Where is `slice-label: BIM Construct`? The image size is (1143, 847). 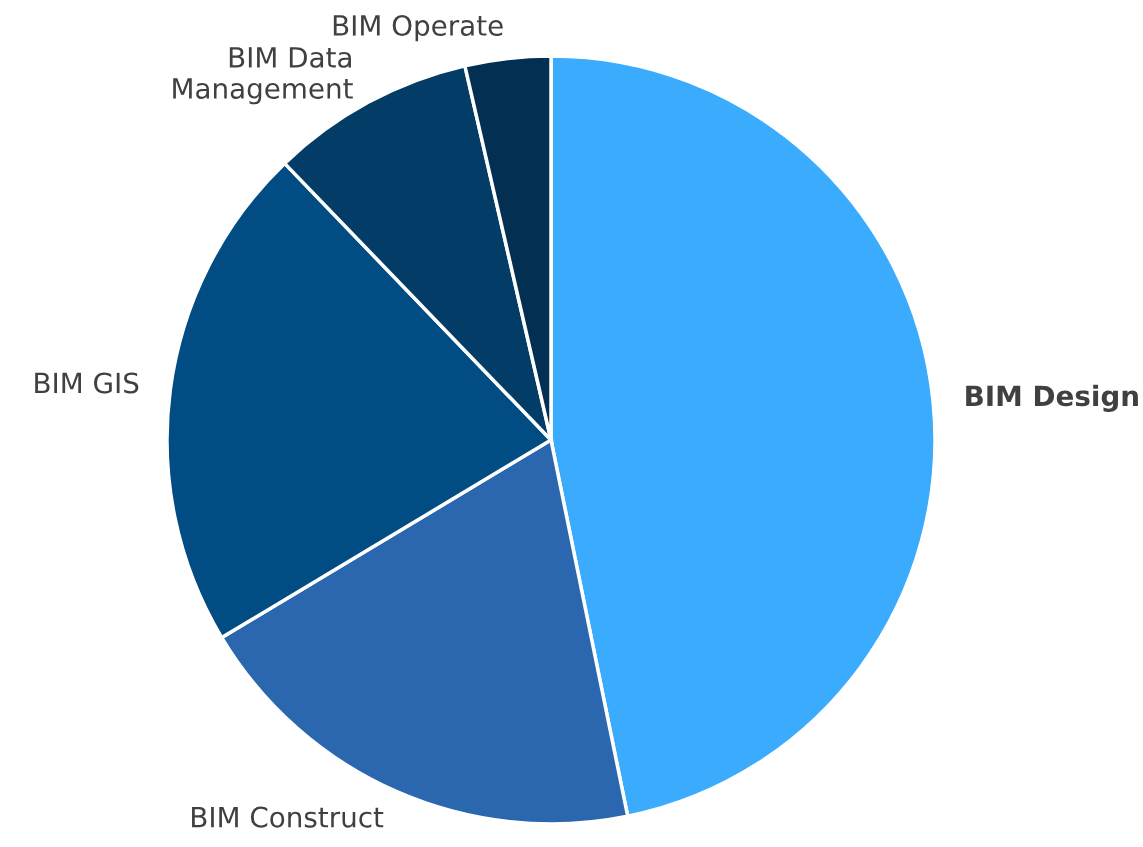 slice-label: BIM Construct is located at coordinates (288, 817).